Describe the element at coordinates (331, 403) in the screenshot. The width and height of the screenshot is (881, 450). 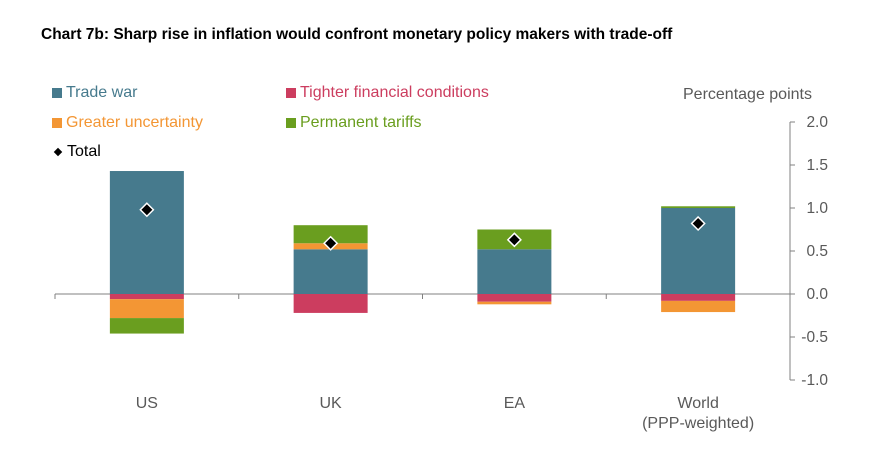
I see `x-tick-label: UK` at that location.